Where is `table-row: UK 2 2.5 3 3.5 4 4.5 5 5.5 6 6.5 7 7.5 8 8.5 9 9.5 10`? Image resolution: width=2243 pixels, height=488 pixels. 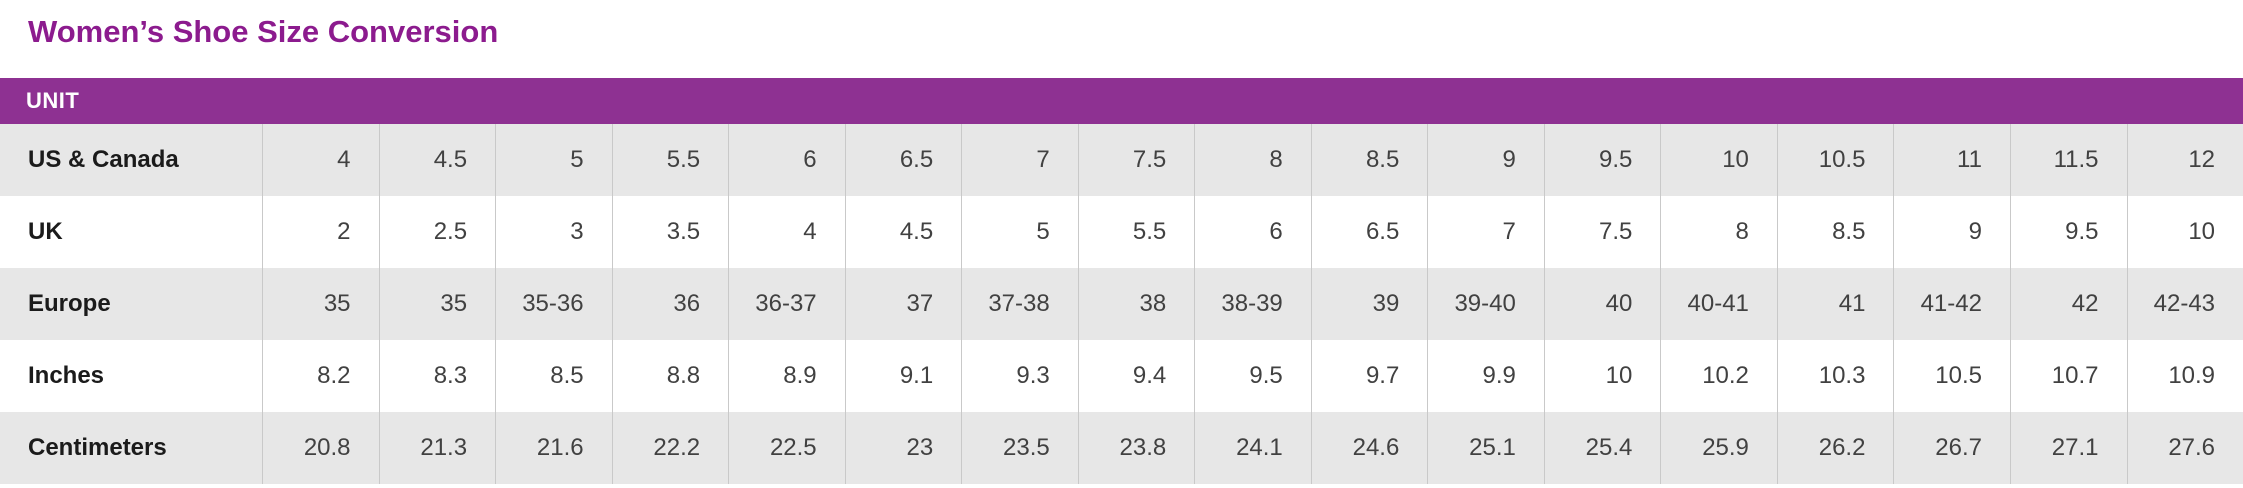 table-row: UK 2 2.5 3 3.5 4 4.5 5 5.5 6 6.5 7 7.5 8 8.5 9 9.5 10 is located at coordinates (1121, 232).